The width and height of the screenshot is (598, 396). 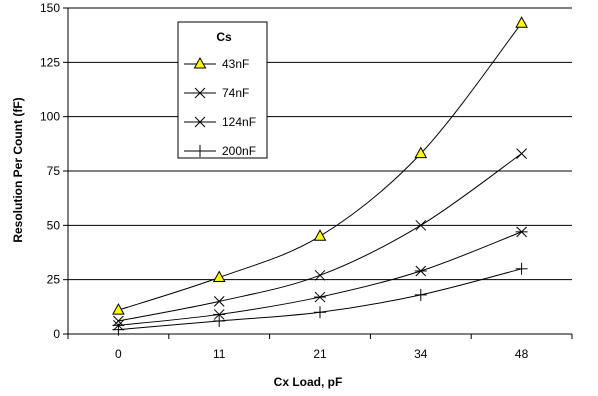 I want to click on x-tick-labels: 0 11 21 34 48, so click(x=322, y=354).